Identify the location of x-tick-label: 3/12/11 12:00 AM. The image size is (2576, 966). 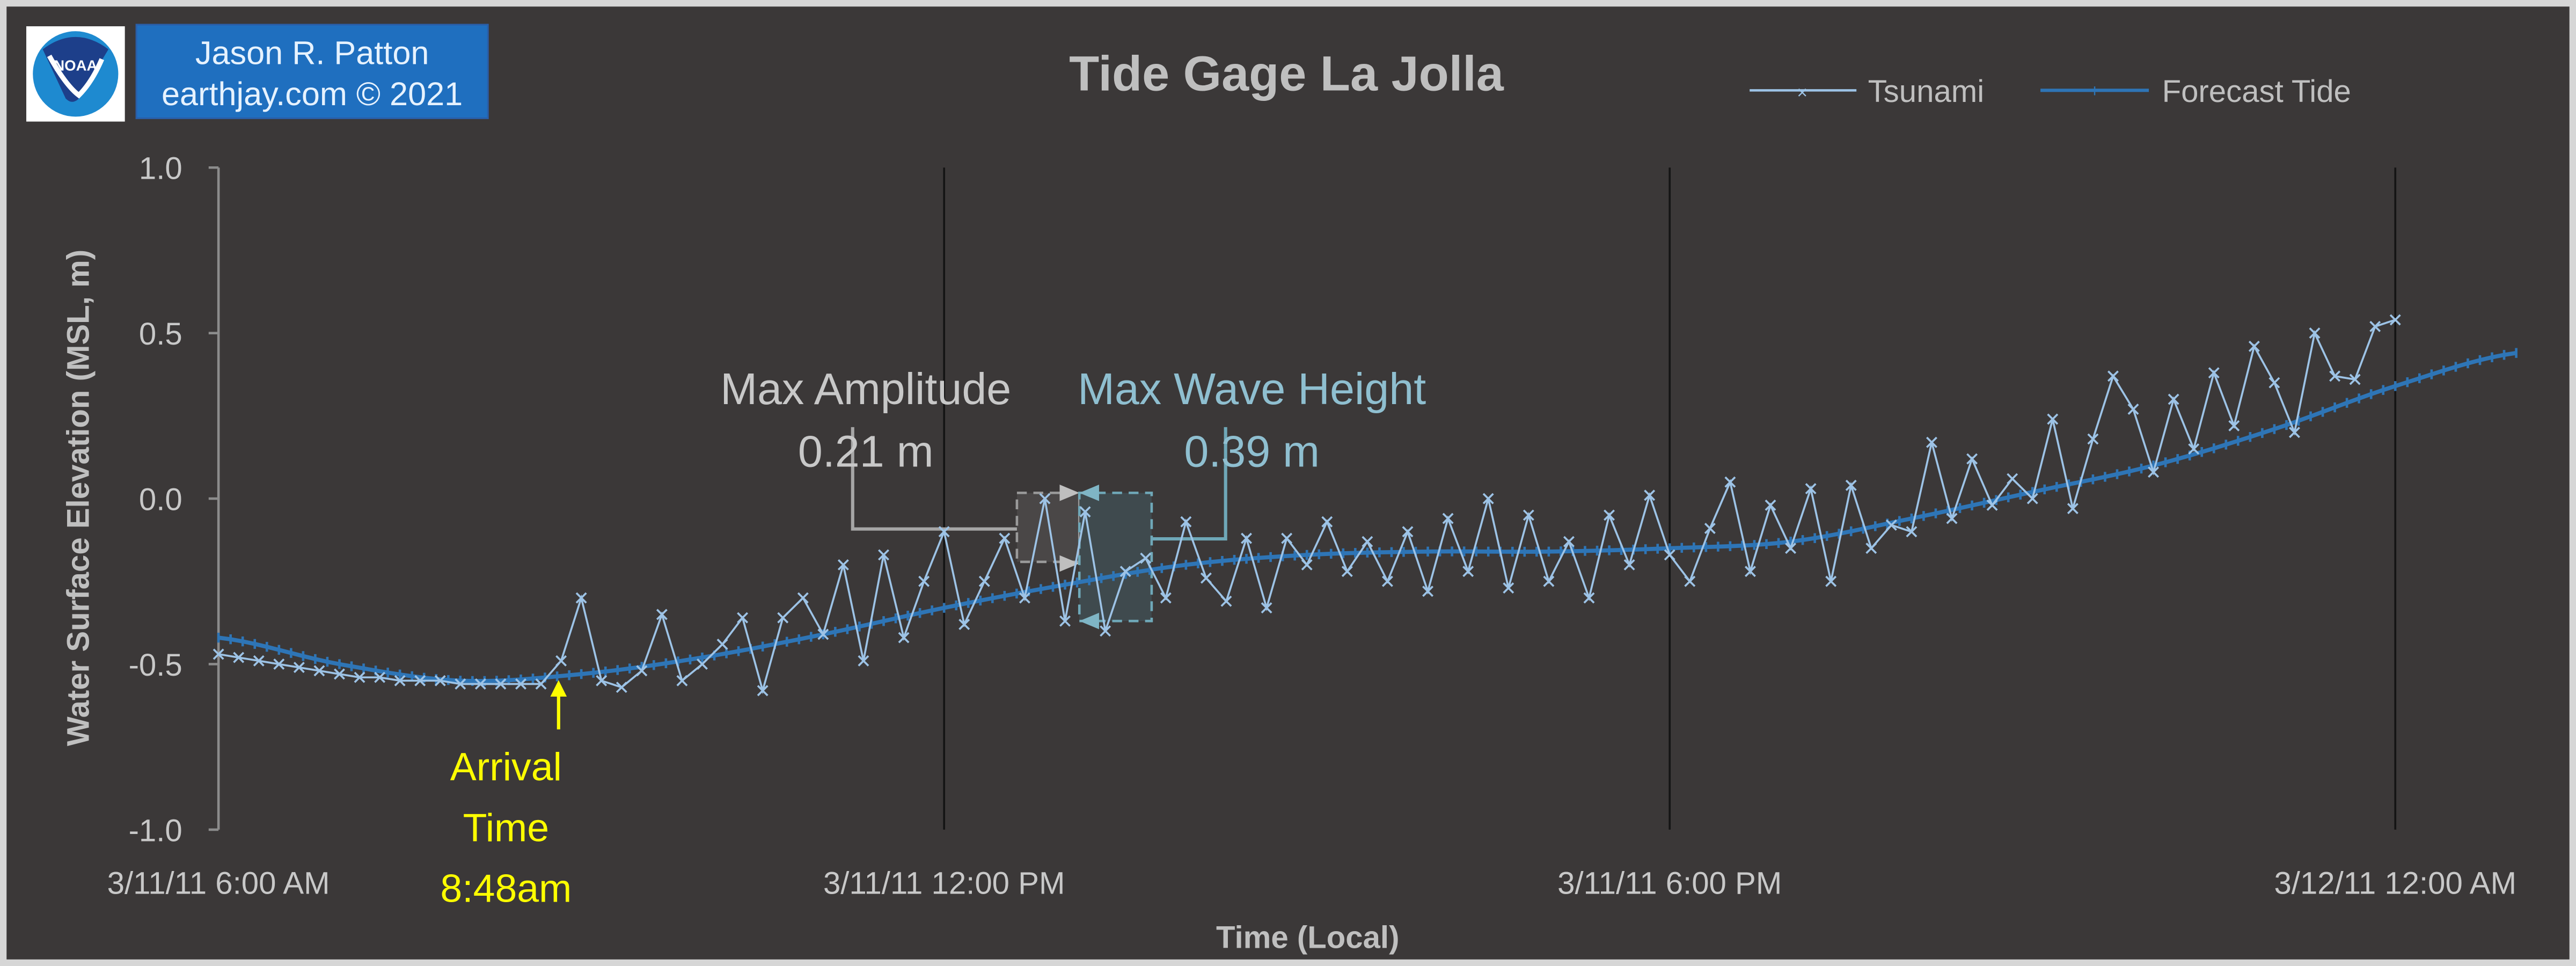
(2395, 883).